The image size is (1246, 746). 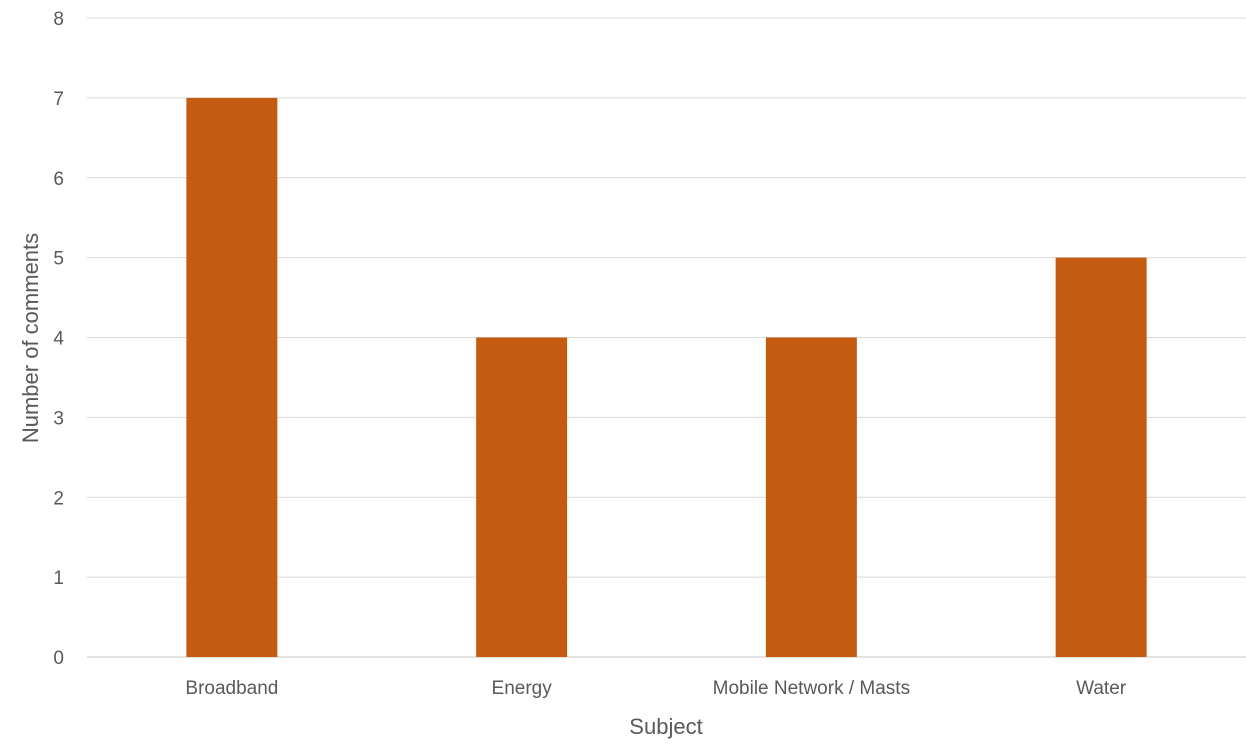 I want to click on x-tick-label: Energy, so click(x=522, y=688).